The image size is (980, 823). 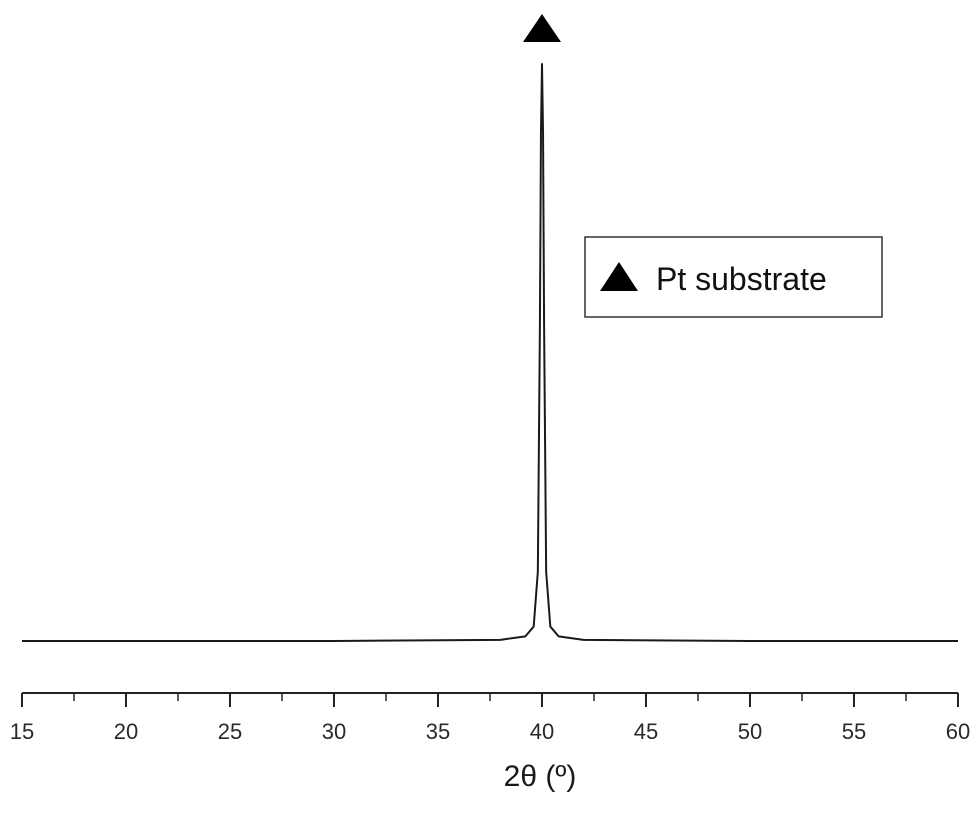 I want to click on legend-label-pt-substrate: Pt substrate, so click(x=741, y=279).